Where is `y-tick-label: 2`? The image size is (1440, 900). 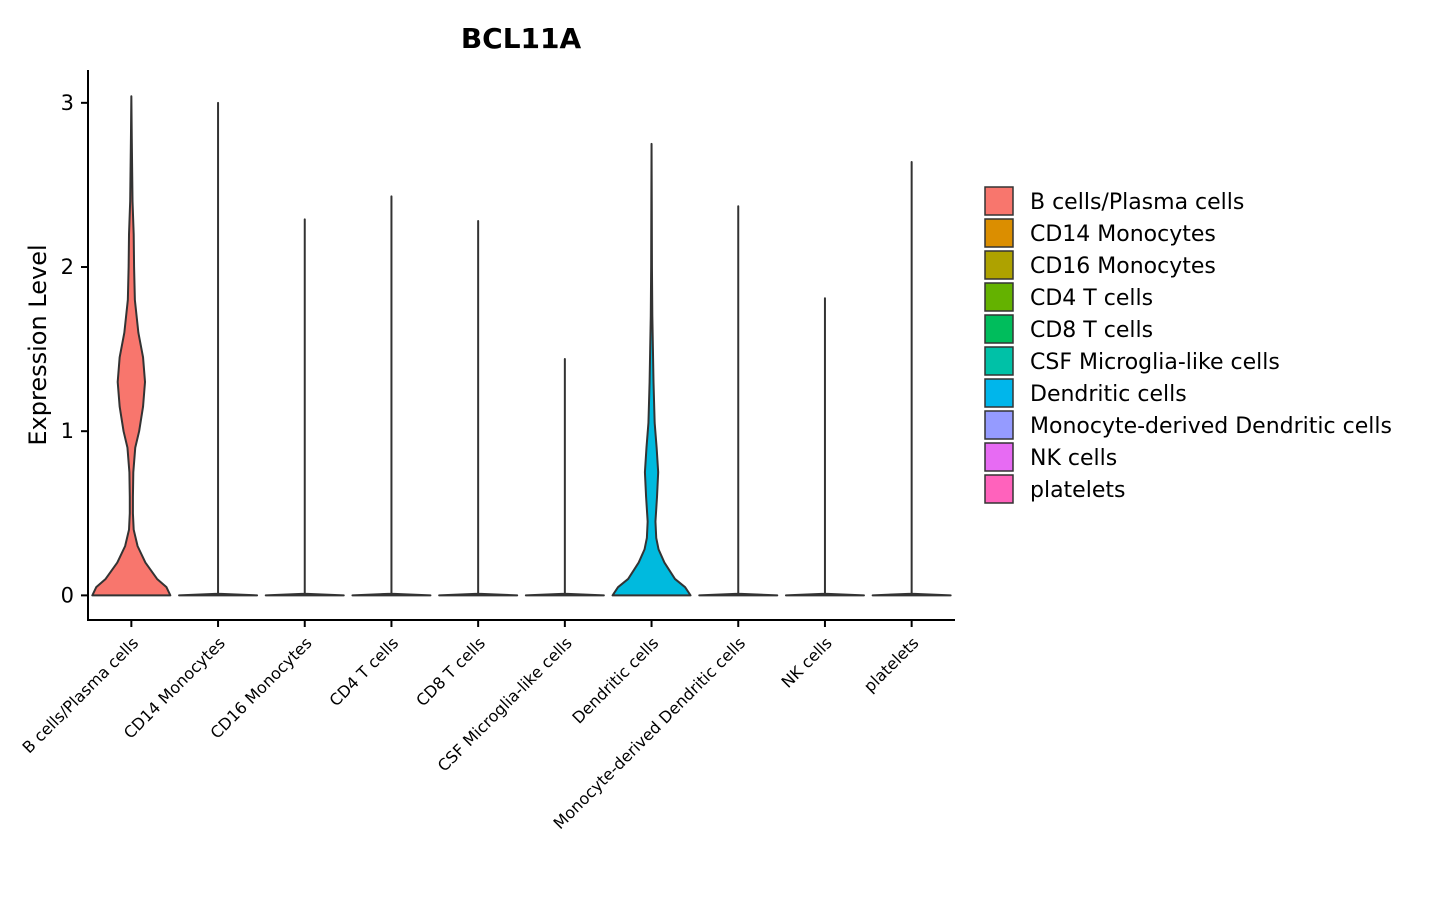 y-tick-label: 2 is located at coordinates (67, 267).